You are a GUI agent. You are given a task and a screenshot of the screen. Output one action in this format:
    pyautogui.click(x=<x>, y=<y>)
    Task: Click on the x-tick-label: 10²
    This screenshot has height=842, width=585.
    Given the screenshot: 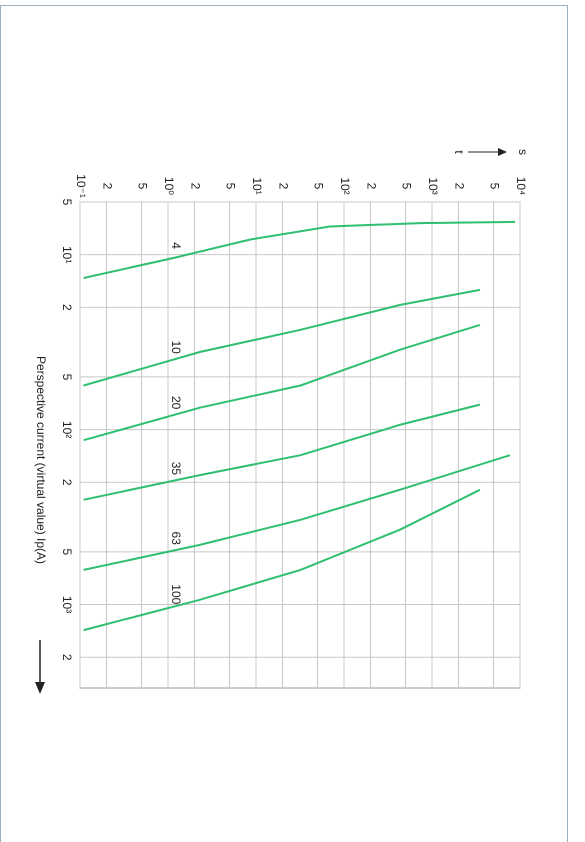 What is the action you would take?
    pyautogui.click(x=67, y=429)
    